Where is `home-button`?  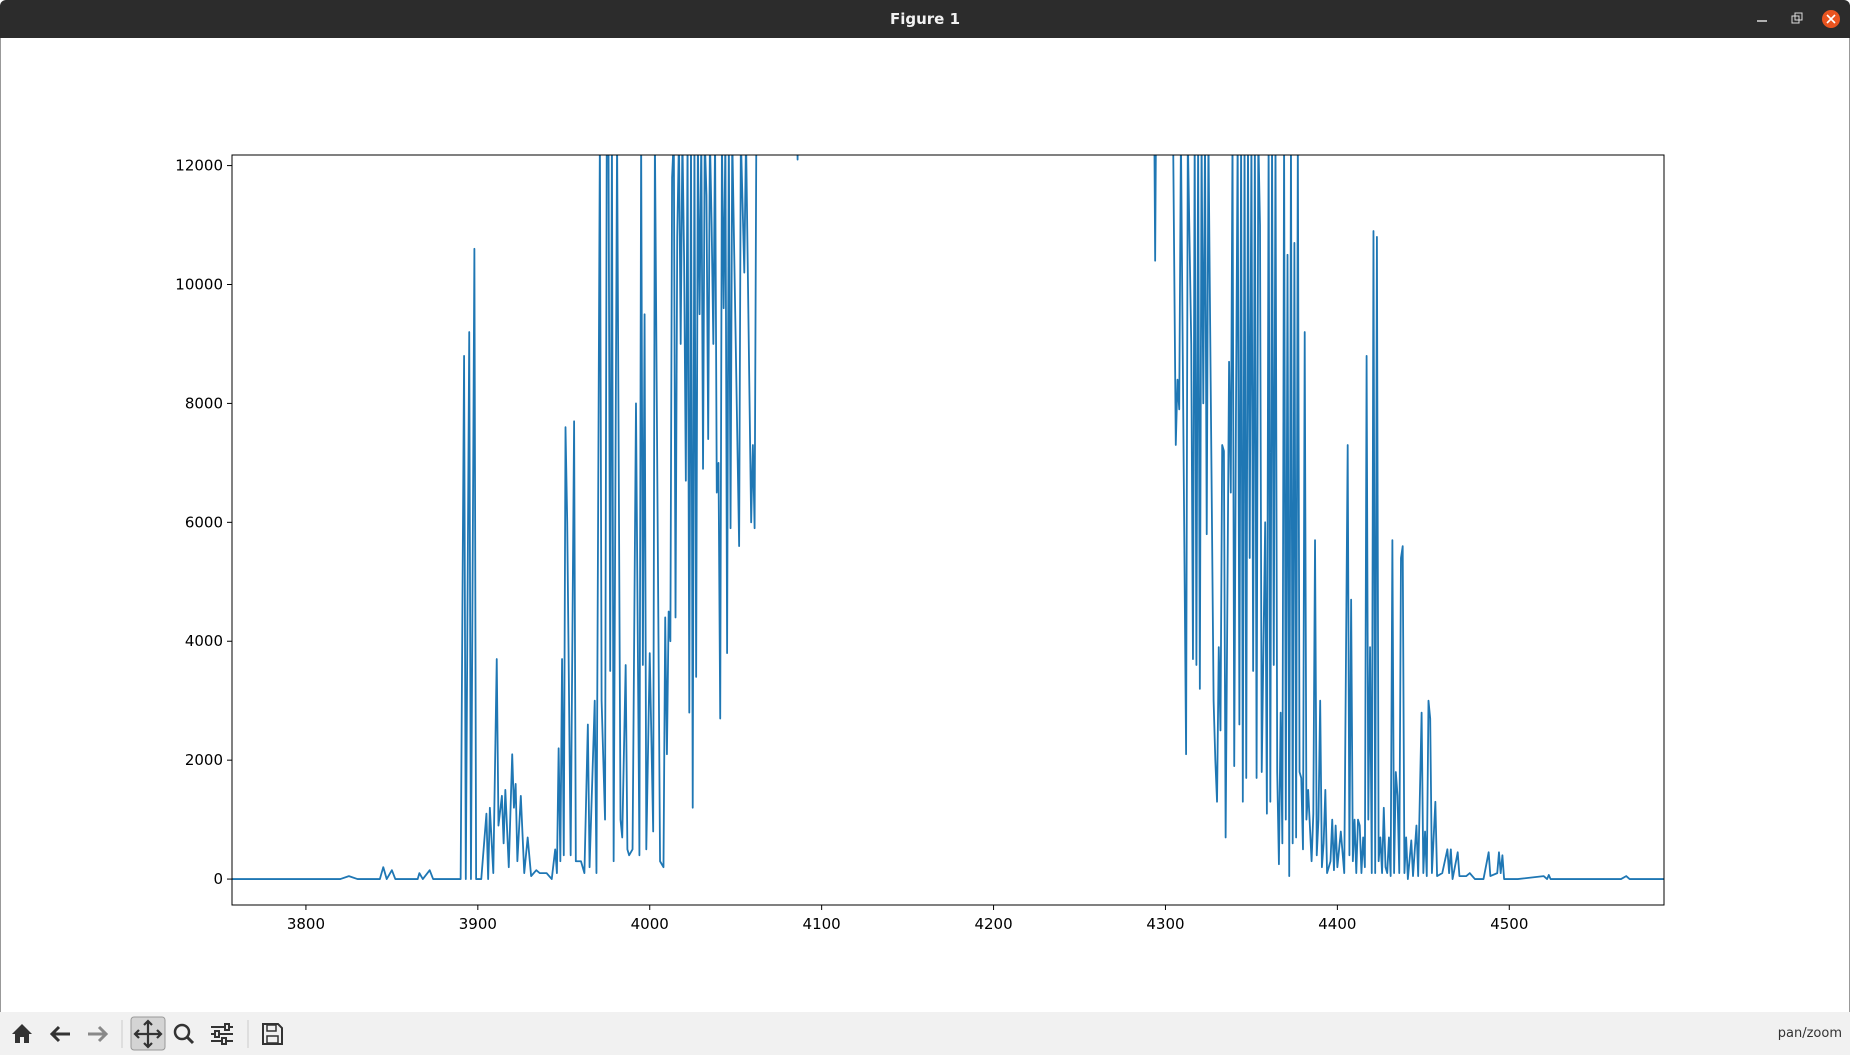 home-button is located at coordinates (22, 1033).